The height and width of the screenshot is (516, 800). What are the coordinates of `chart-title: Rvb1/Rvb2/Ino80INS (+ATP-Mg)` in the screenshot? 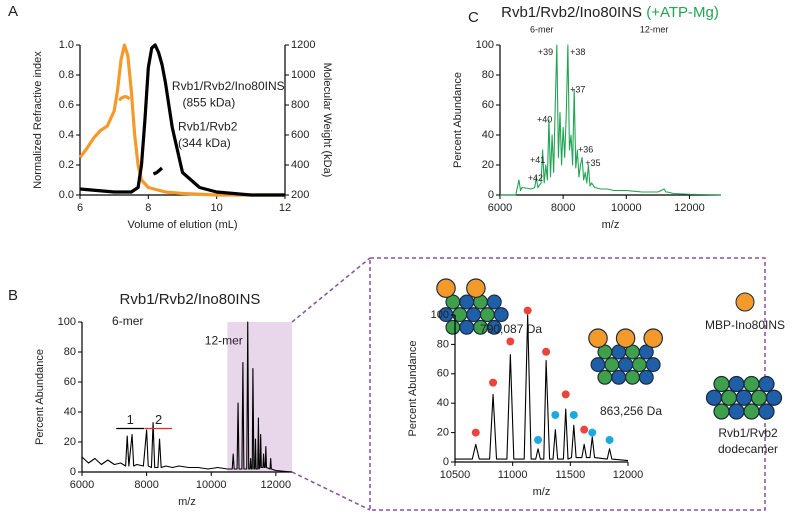 It's located at (610, 12).